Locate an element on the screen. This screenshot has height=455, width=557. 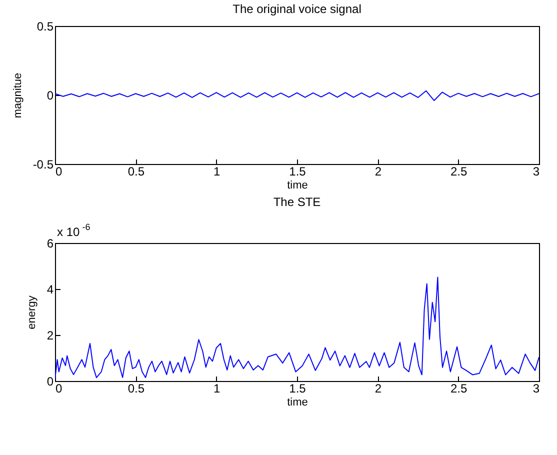
chart-title: The original voice signal is located at coordinates (297, 9).